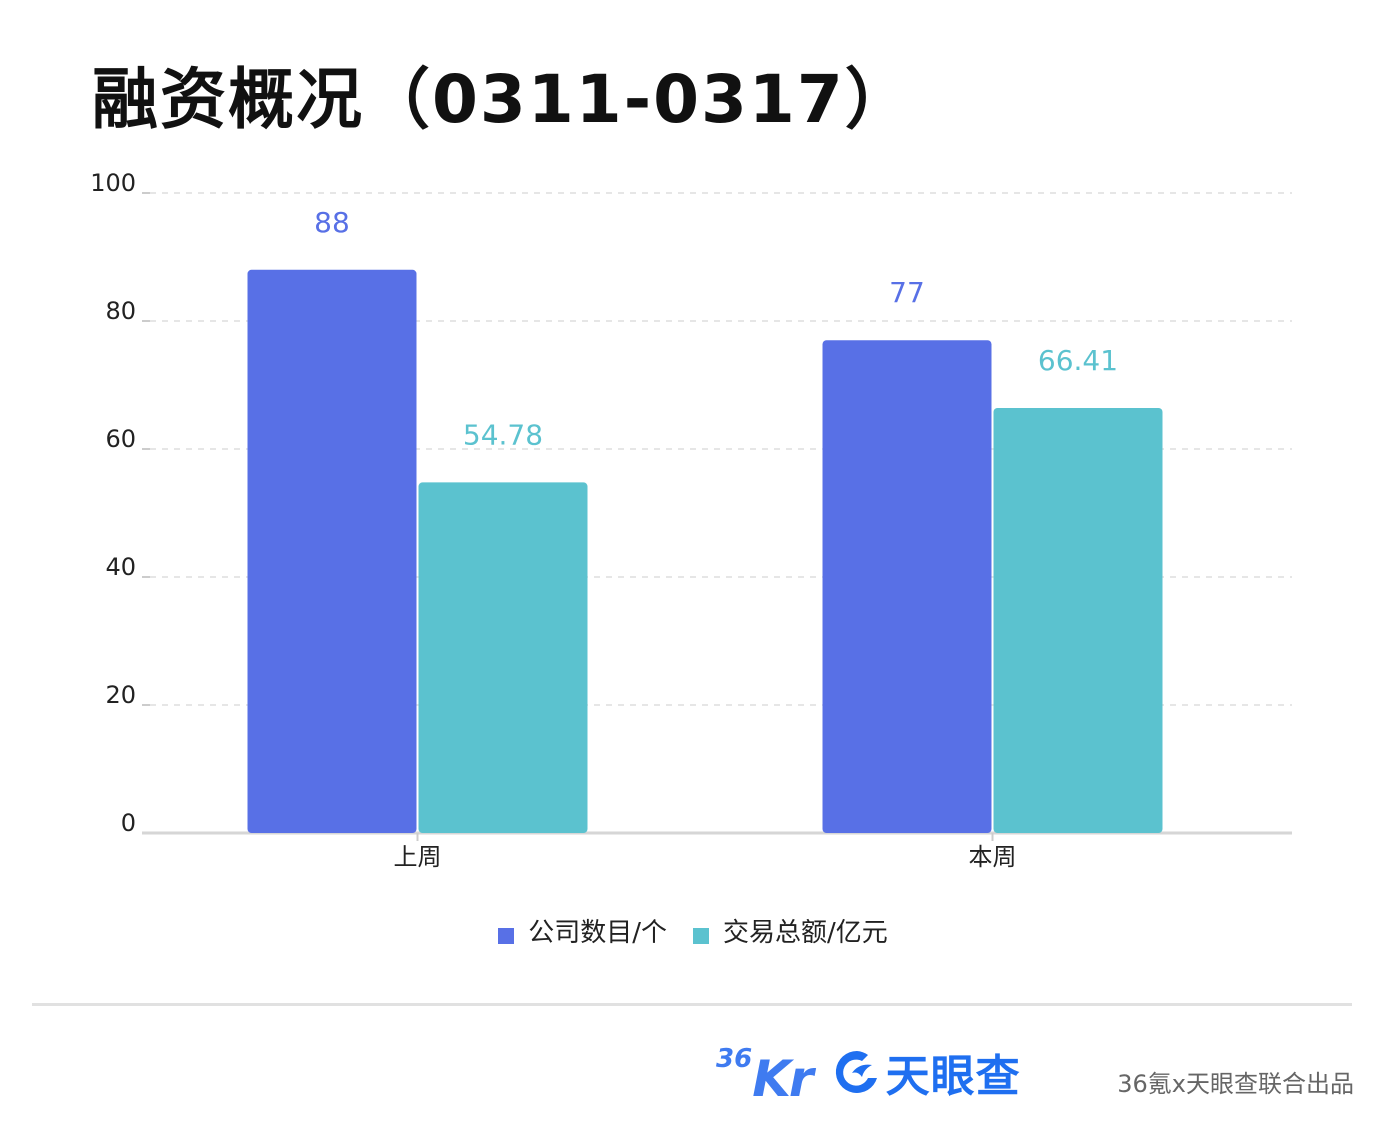 The image size is (1386, 1124). What do you see at coordinates (120, 311) in the screenshot?
I see `y-tick-label: 80` at bounding box center [120, 311].